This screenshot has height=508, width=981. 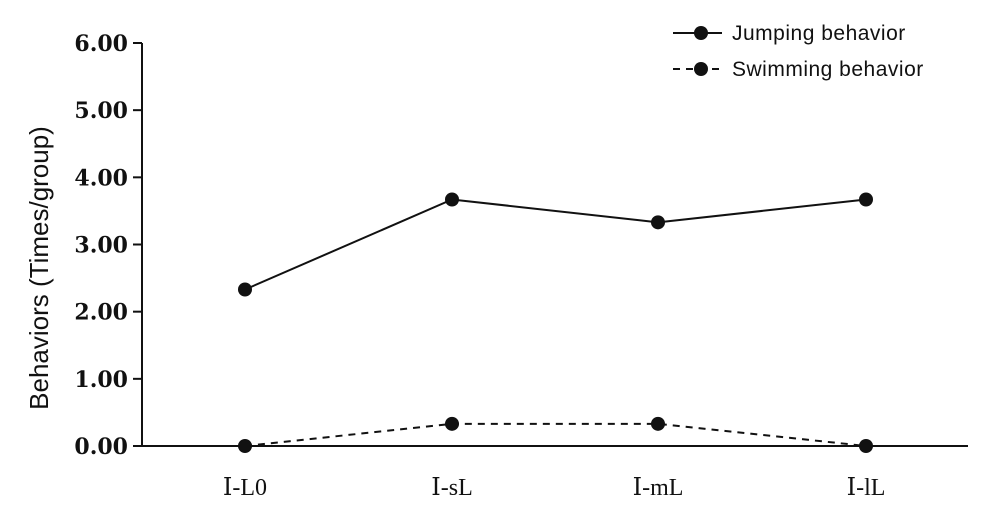 I want to click on y-tick-label: 5.00, so click(x=101, y=111).